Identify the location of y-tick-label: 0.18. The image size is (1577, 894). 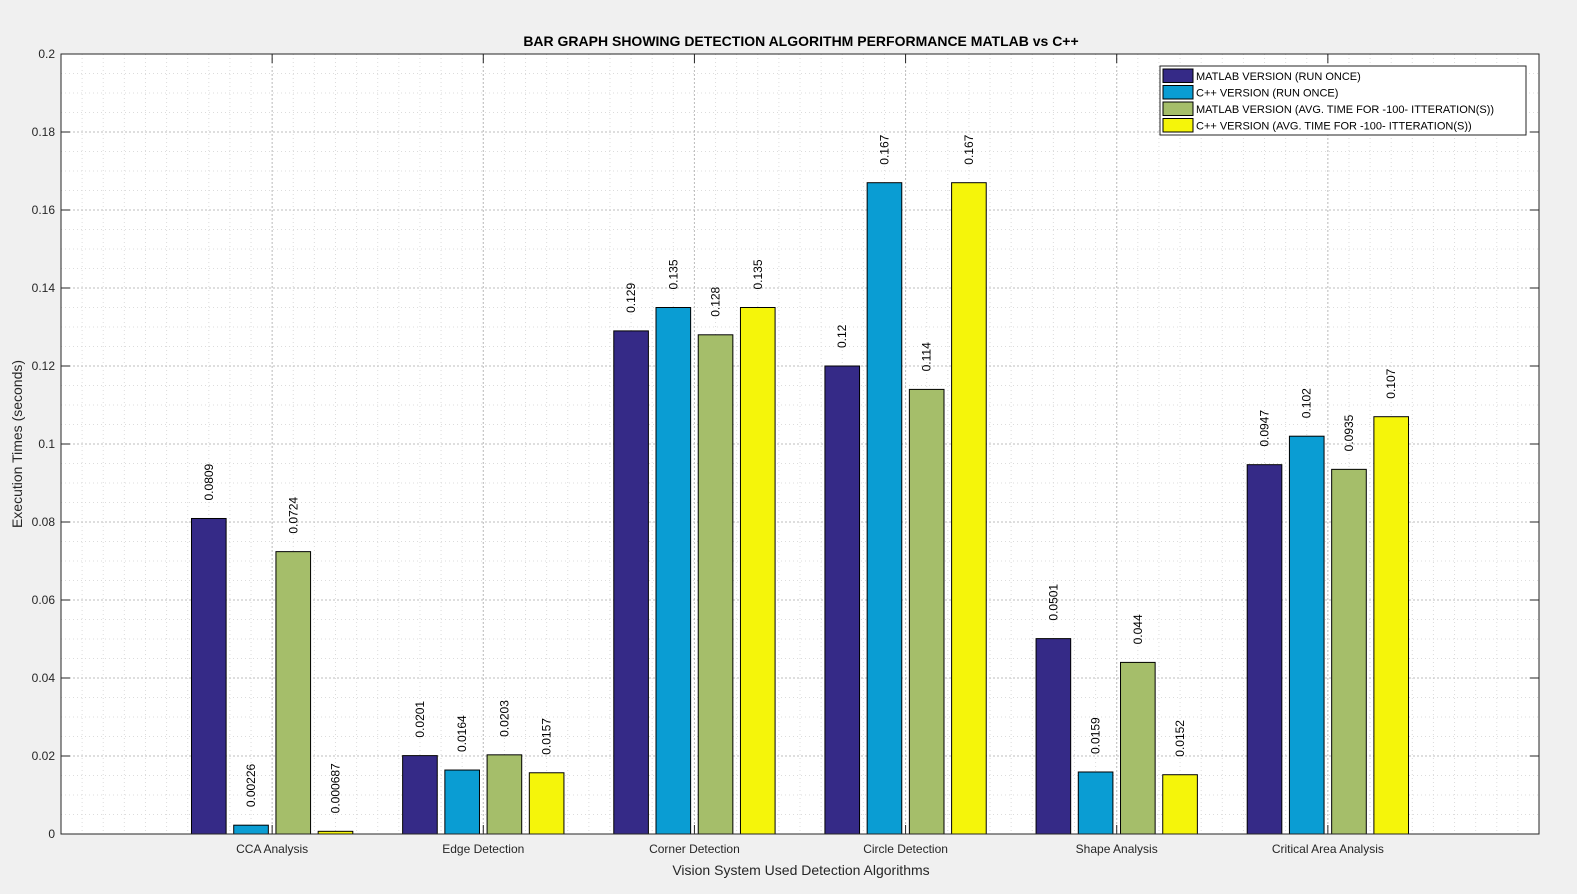
(44, 132).